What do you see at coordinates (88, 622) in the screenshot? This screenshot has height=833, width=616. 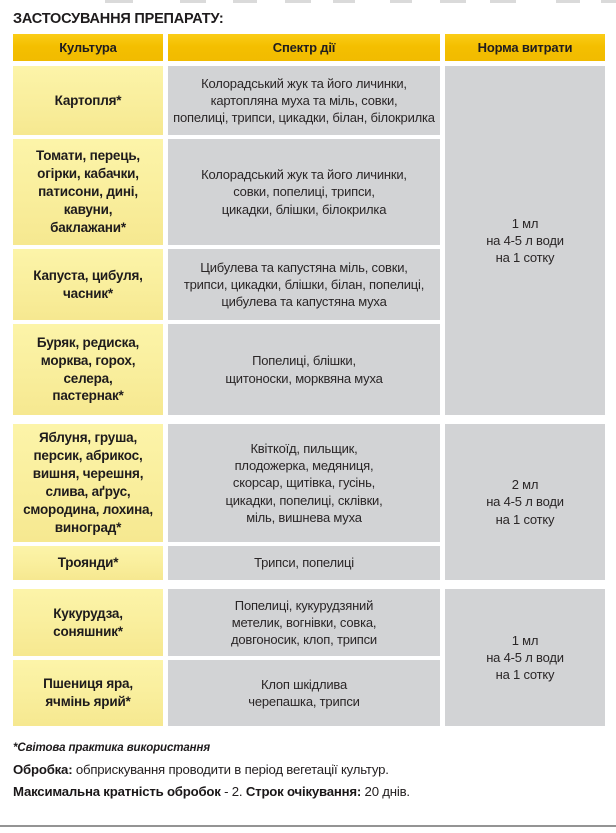 I see `culture-cell: Кукурудза, соняшник*` at bounding box center [88, 622].